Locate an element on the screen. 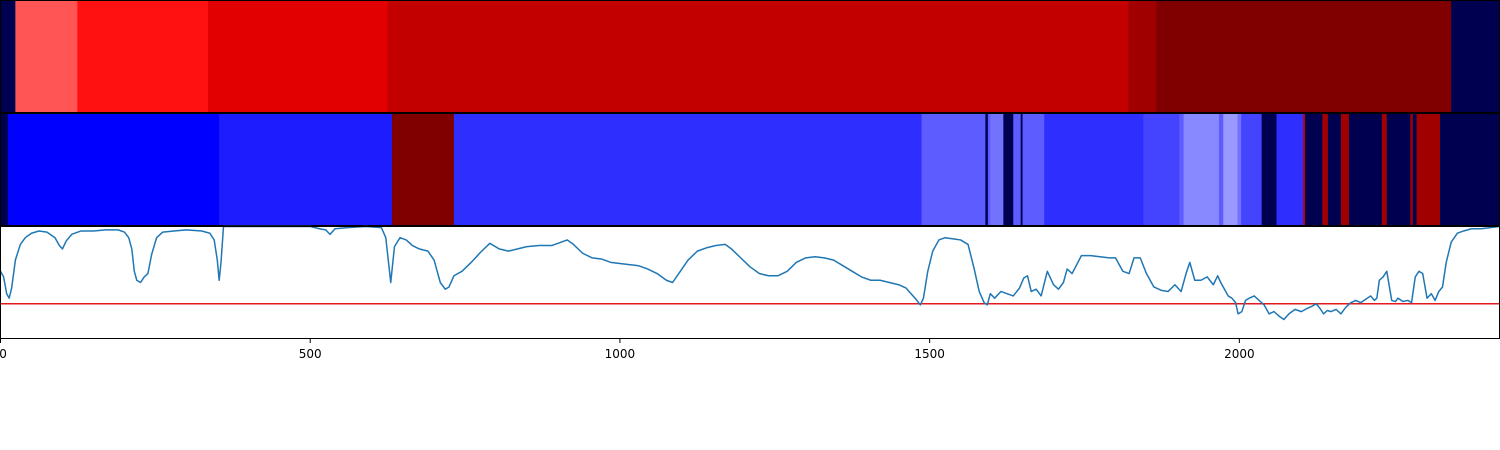 The height and width of the screenshot is (450, 1500). x-tick-label-1: 500 is located at coordinates (310, 354).